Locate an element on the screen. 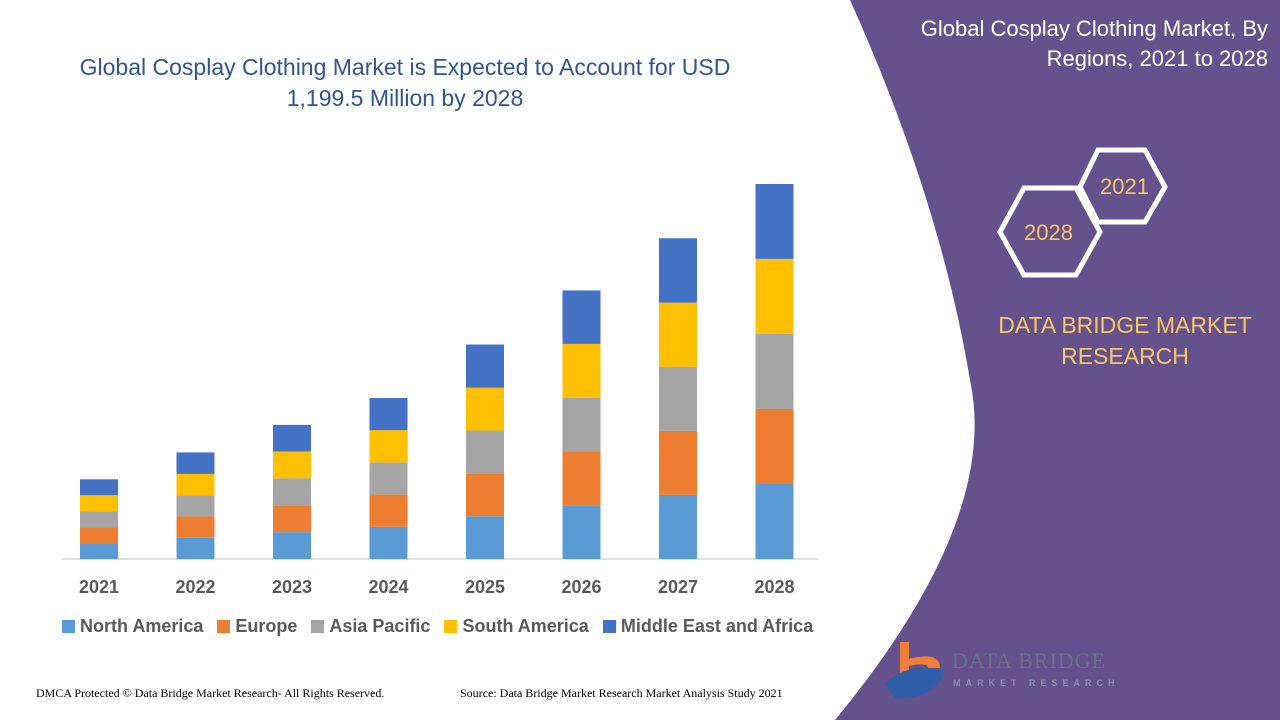 This screenshot has width=1280, height=720. bar-2021-middle-east-and-africa is located at coordinates (99, 487).